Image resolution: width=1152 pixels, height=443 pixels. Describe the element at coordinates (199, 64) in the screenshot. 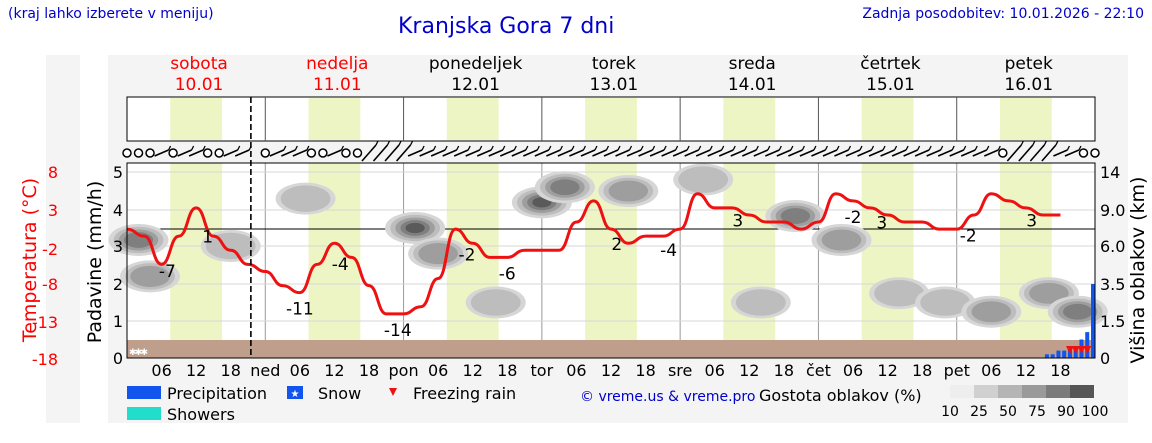

I see `day-name: sobota` at that location.